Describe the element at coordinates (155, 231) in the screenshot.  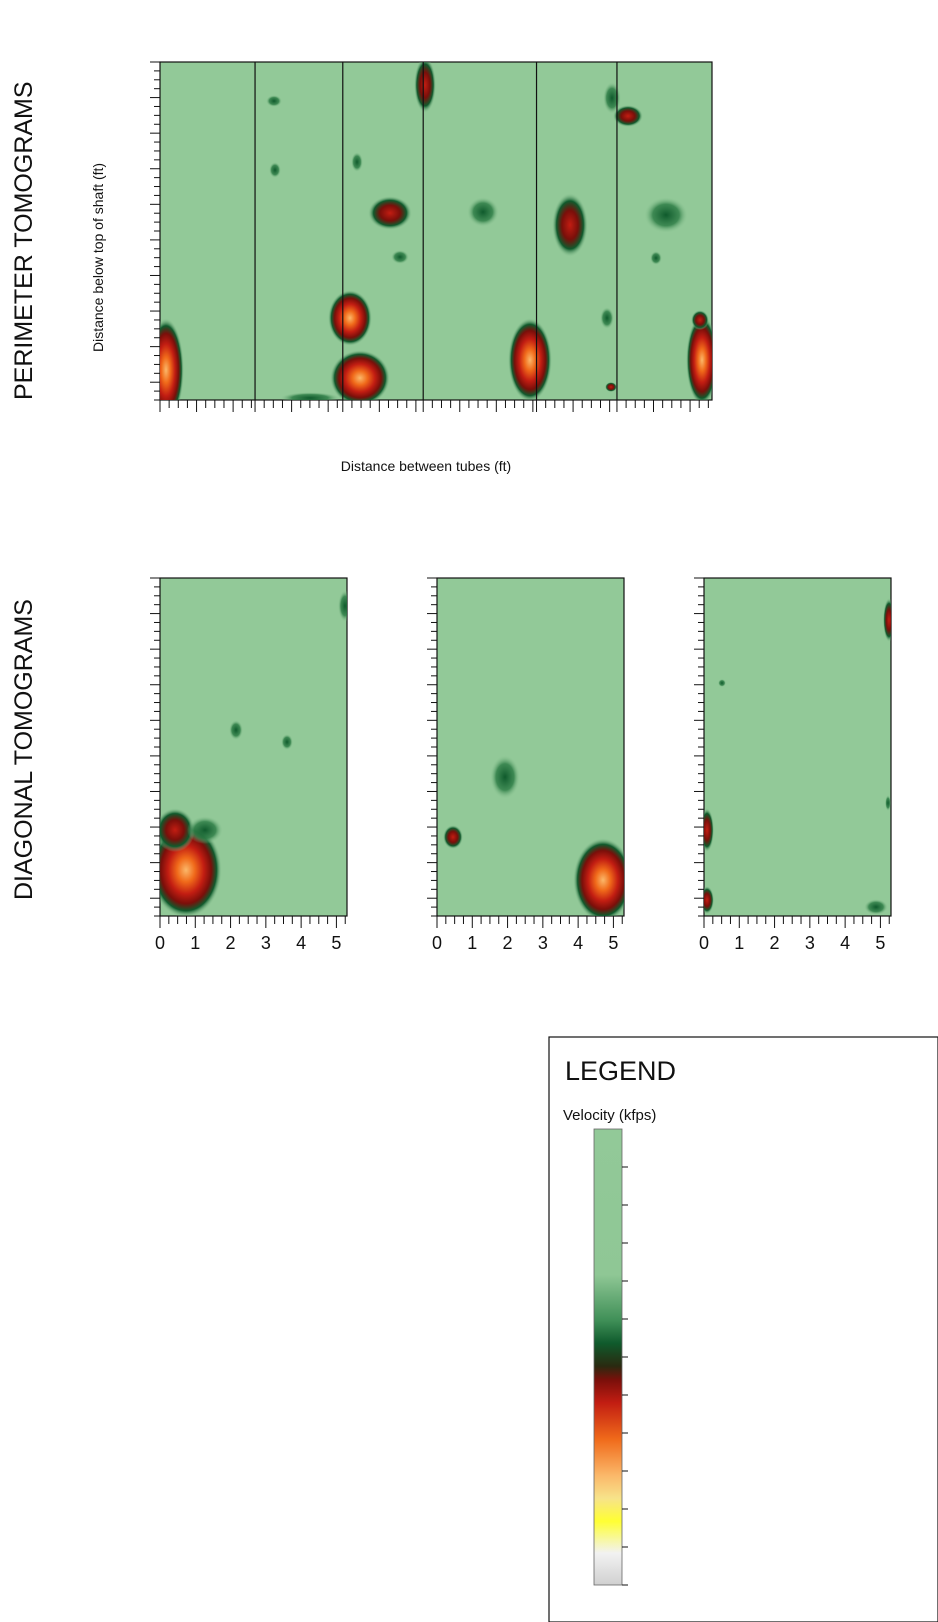
I see `perimeter-y-axis` at that location.